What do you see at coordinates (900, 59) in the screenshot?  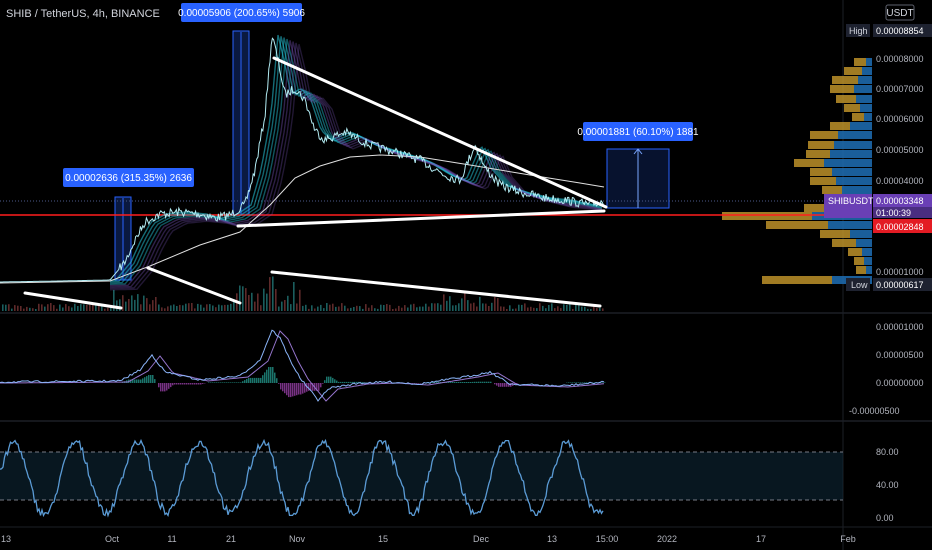 I see `price-tick: 0.00008000` at bounding box center [900, 59].